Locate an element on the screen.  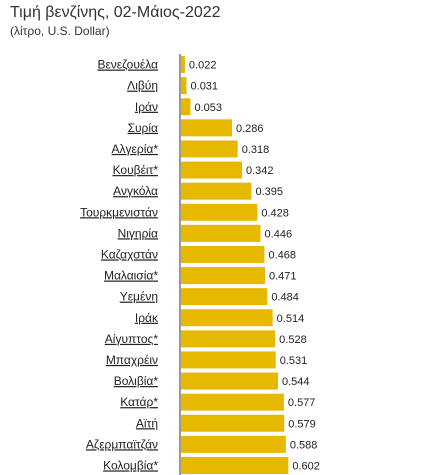
category-label: Νιγηρία is located at coordinates (138, 233).